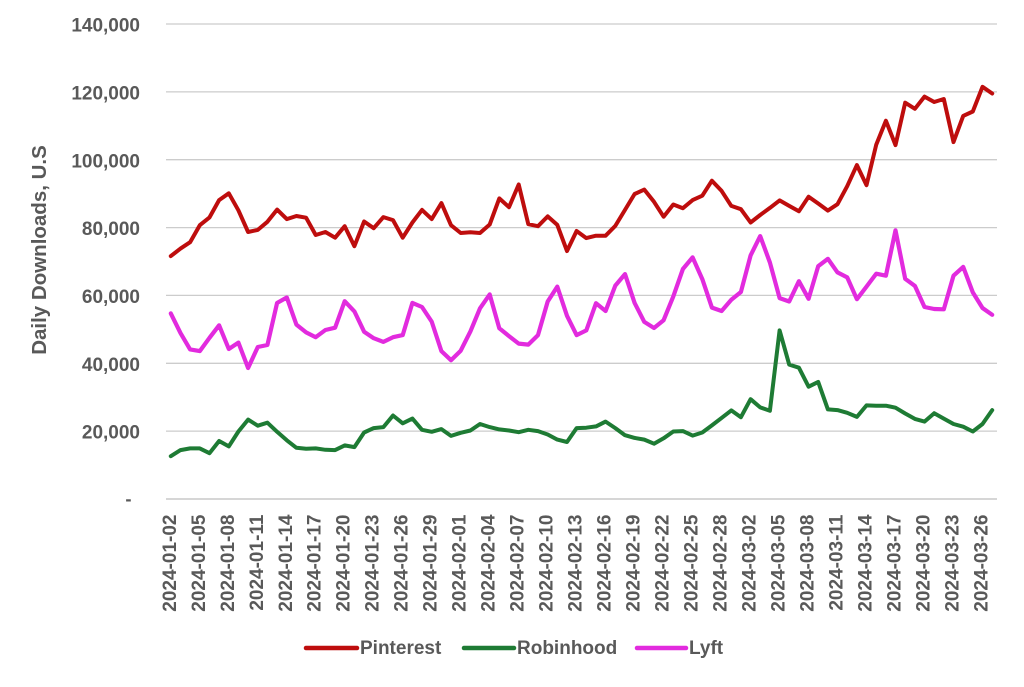  What do you see at coordinates (895, 563) in the screenshot?
I see `svg-text: 2024-03-17` at bounding box center [895, 563].